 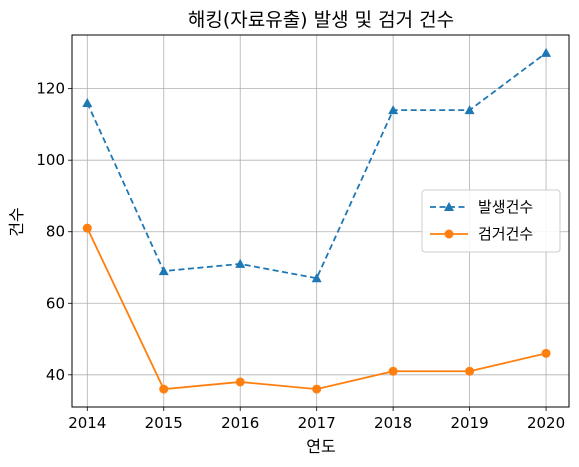 What do you see at coordinates (317, 423) in the screenshot?
I see `x-tick-label: 2017` at bounding box center [317, 423].